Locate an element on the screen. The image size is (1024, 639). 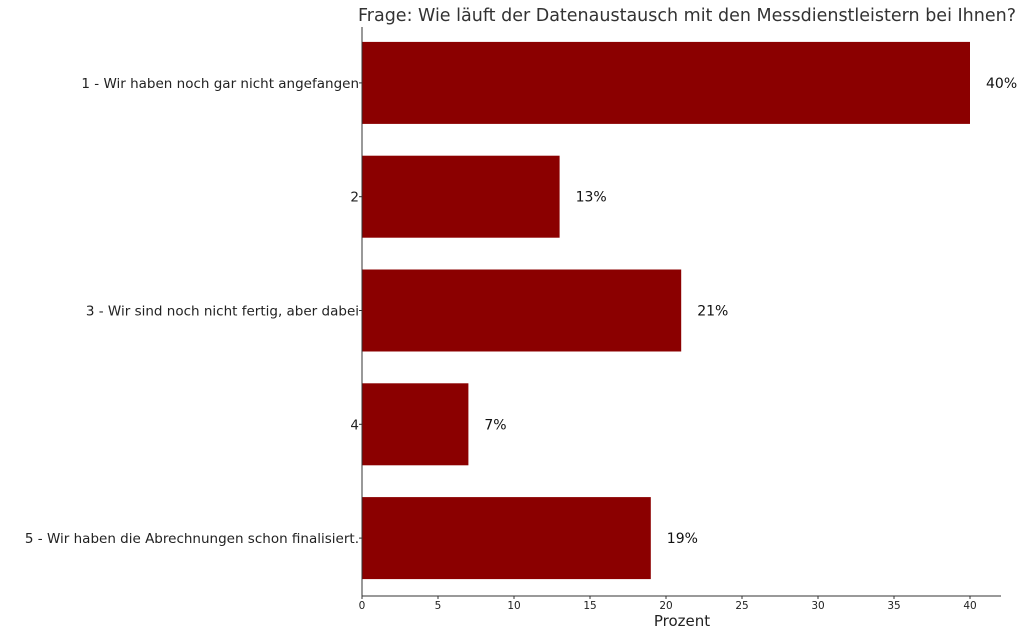
x-tick-label-20: 20 is located at coordinates (665, 606).